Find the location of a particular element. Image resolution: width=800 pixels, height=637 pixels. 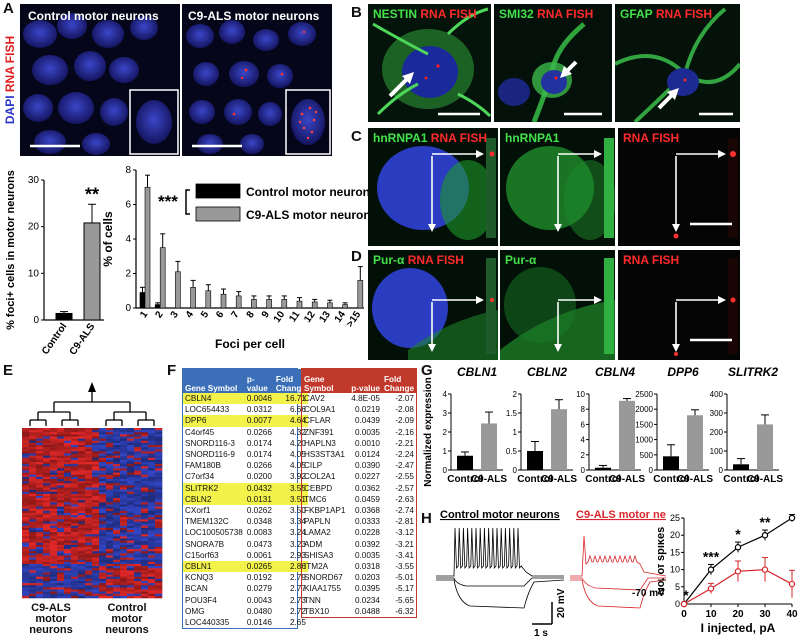

up-gene-row: OMG 0.0480 2.72 is located at coordinates (245, 611).